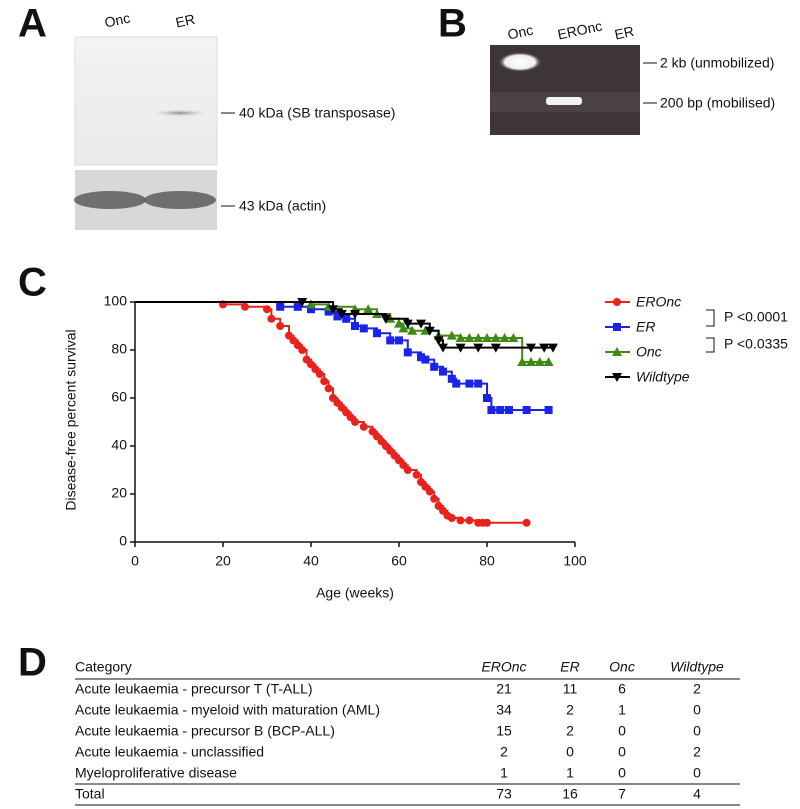 This screenshot has height=809, width=800. What do you see at coordinates (504, 794) in the screenshot?
I see `table-cell: 73` at bounding box center [504, 794].